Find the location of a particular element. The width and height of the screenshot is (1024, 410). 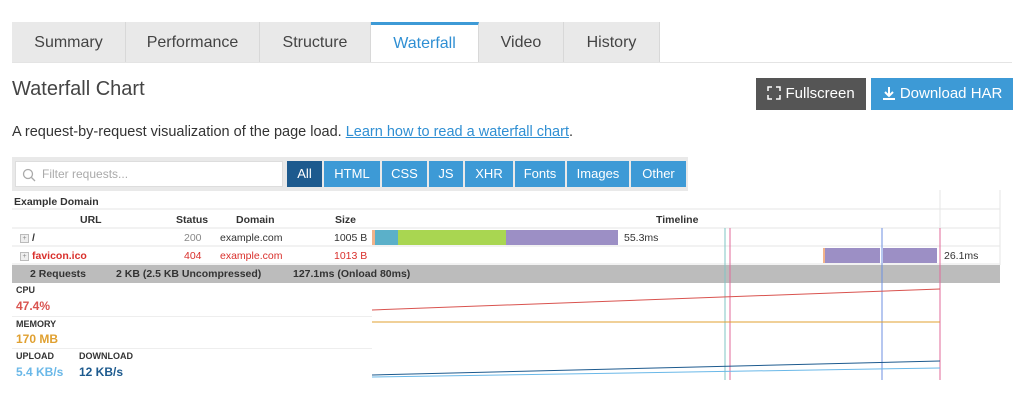

fullscreen-button: Fullscreen is located at coordinates (811, 94).